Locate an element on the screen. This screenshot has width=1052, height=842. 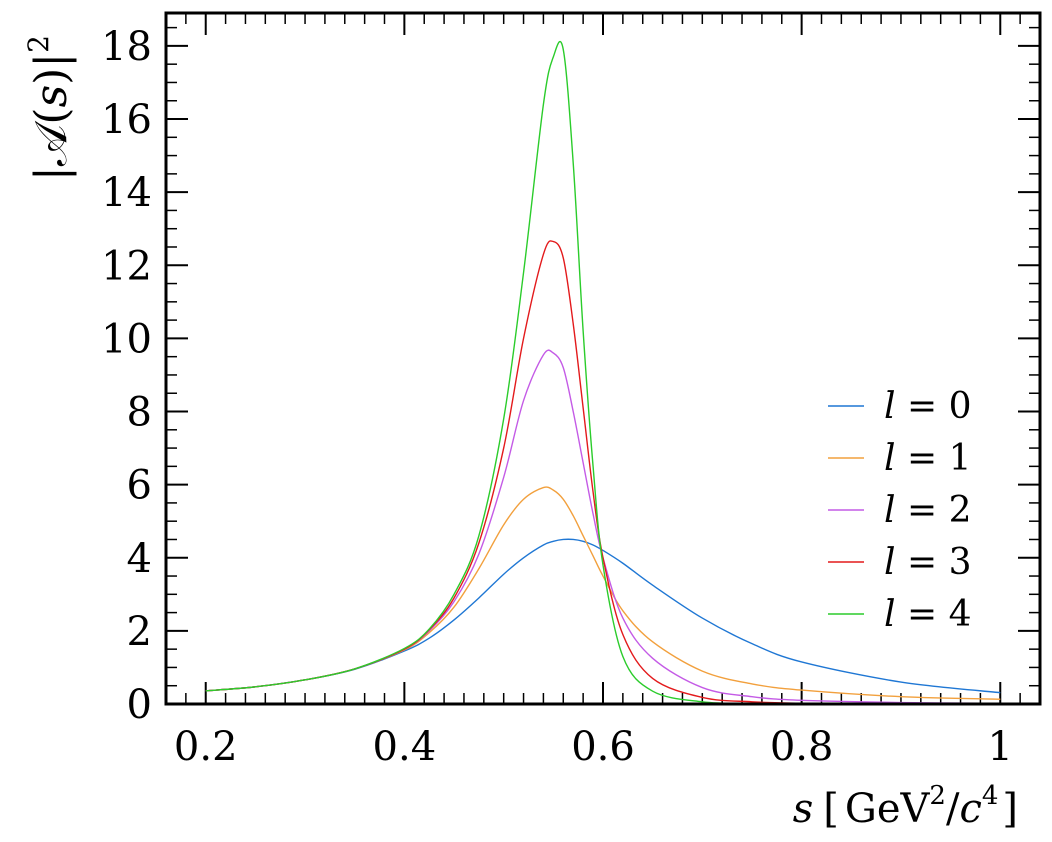
x-tick-label: 0.6 is located at coordinates (603, 747).